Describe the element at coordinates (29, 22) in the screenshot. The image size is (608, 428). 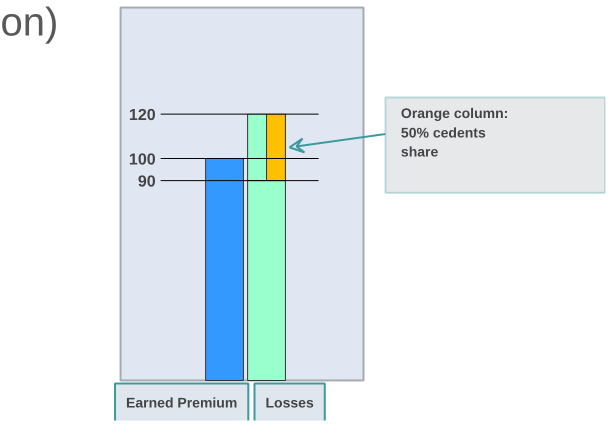
I see `chart-title: on)` at that location.